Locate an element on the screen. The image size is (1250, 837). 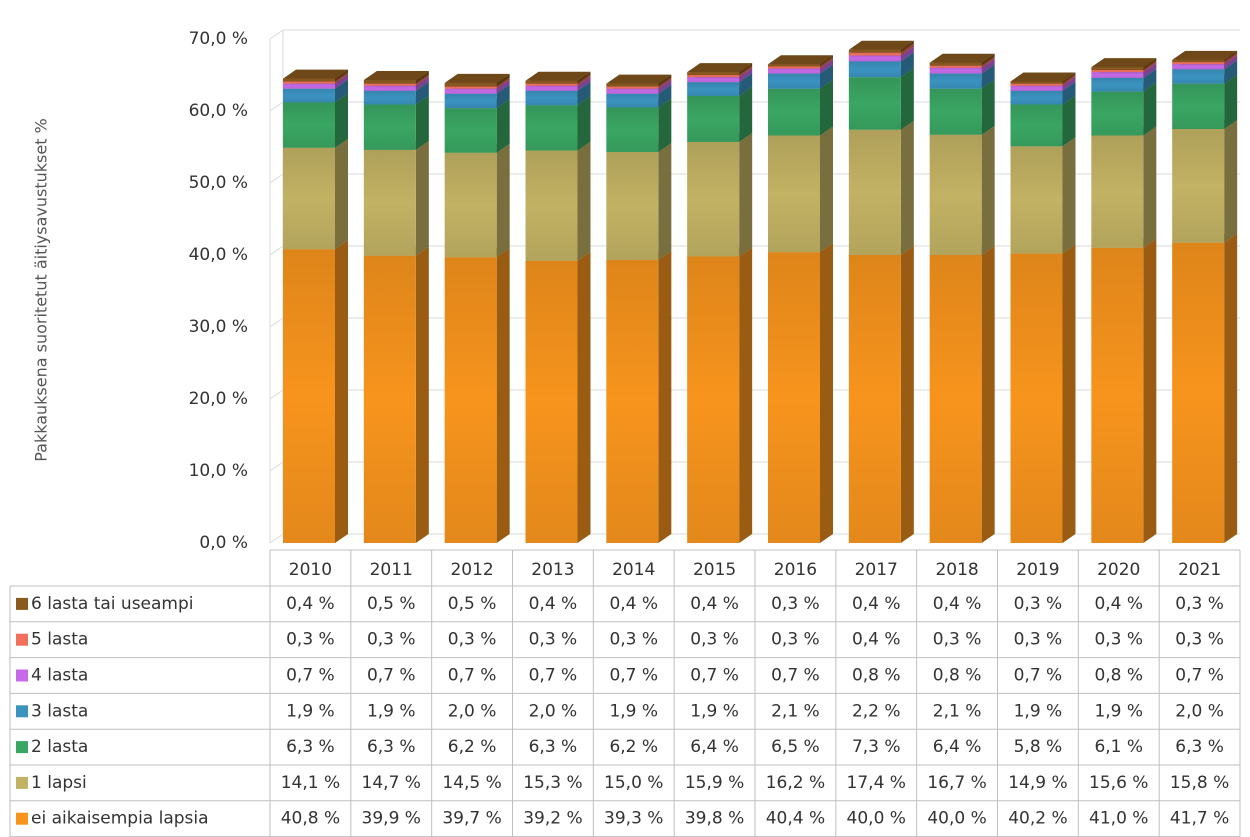
x-tick-label: 2021 is located at coordinates (1199, 570).